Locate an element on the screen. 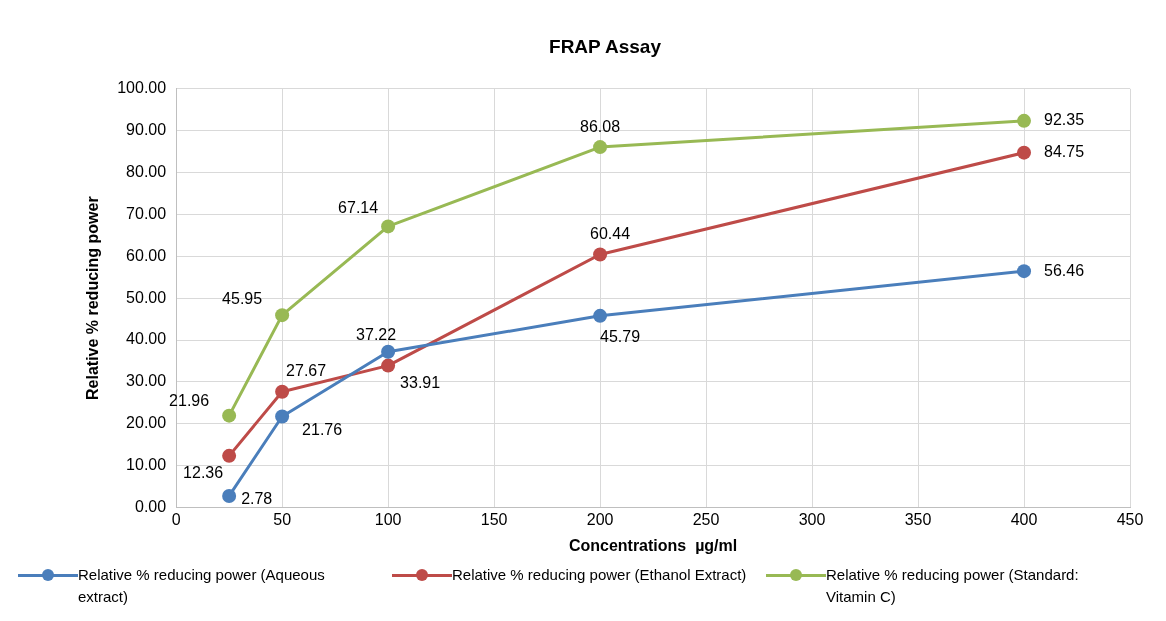  y-tick-label: 100.00 is located at coordinates (142, 88).